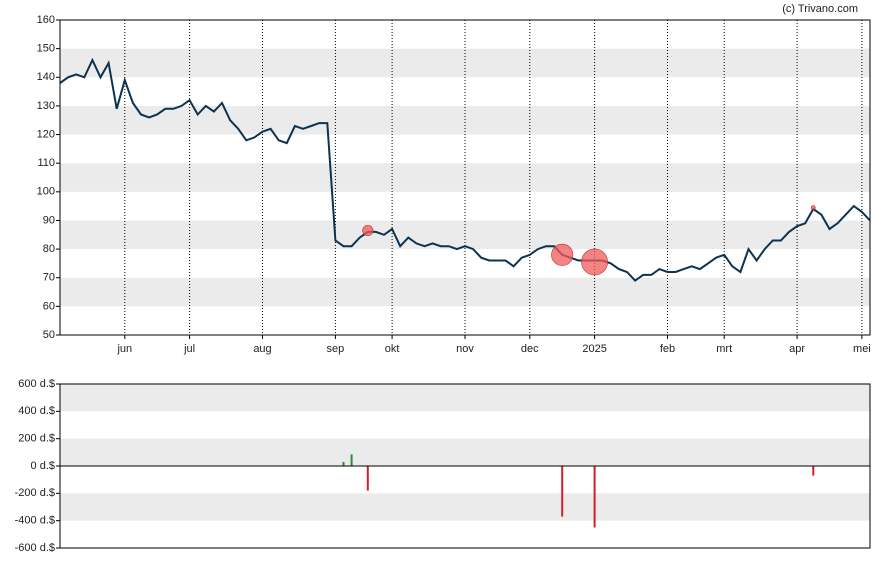 This screenshot has height=565, width=888. What do you see at coordinates (49, 306) in the screenshot?
I see `y-tick-label: 60` at bounding box center [49, 306].